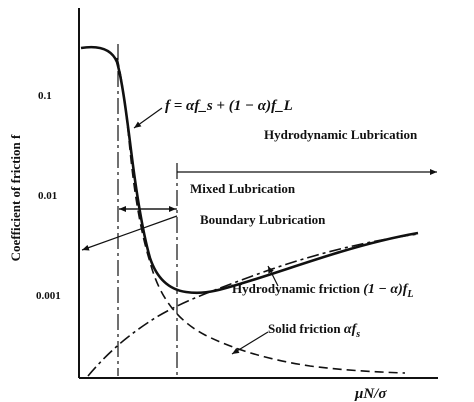 The width and height of the screenshot is (474, 402). I want to click on hydro-friction-sub: L, so click(409, 294).